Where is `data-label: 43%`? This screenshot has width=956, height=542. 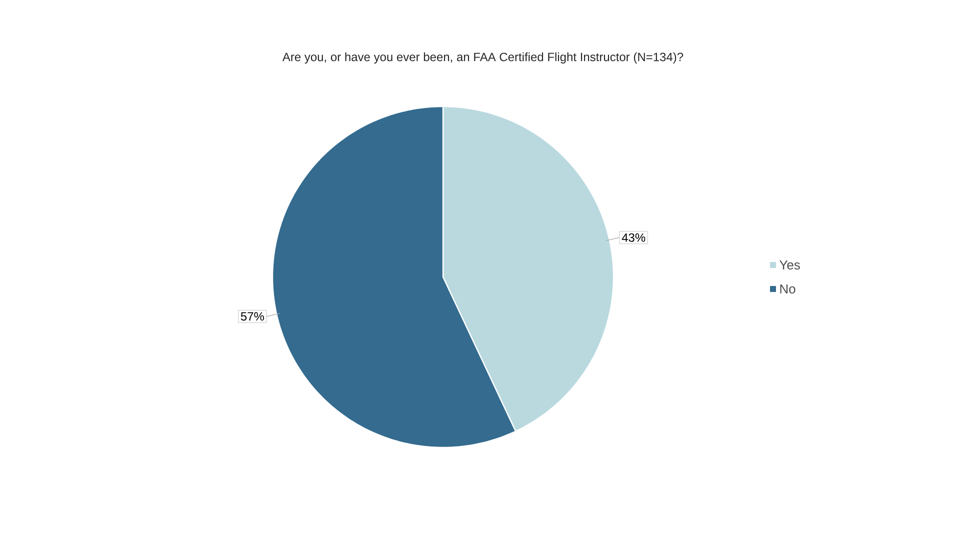 data-label: 43% is located at coordinates (634, 237).